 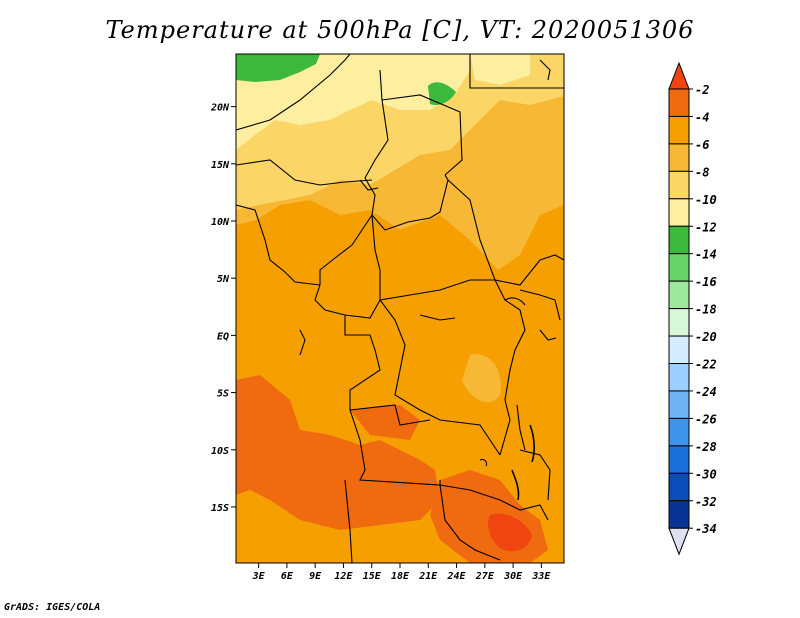 What do you see at coordinates (706, 529) in the screenshot?
I see `colorbar-label: -34` at bounding box center [706, 529].